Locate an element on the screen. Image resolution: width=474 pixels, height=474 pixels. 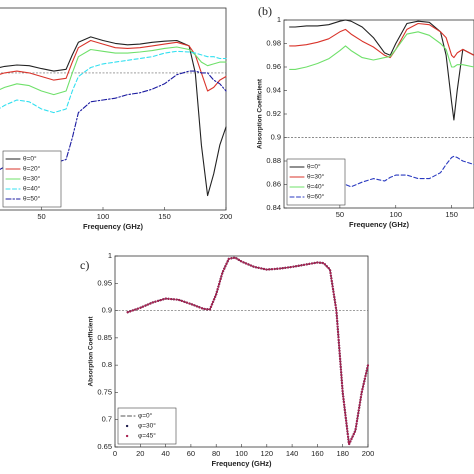
y-tick-label: 0.85 is located at coordinates (104, 337).